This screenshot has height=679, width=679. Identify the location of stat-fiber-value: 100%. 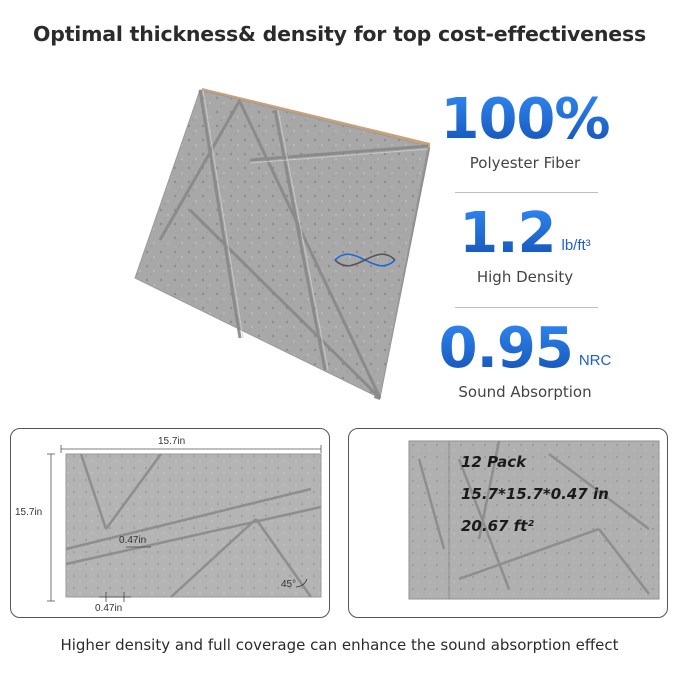
(525, 119).